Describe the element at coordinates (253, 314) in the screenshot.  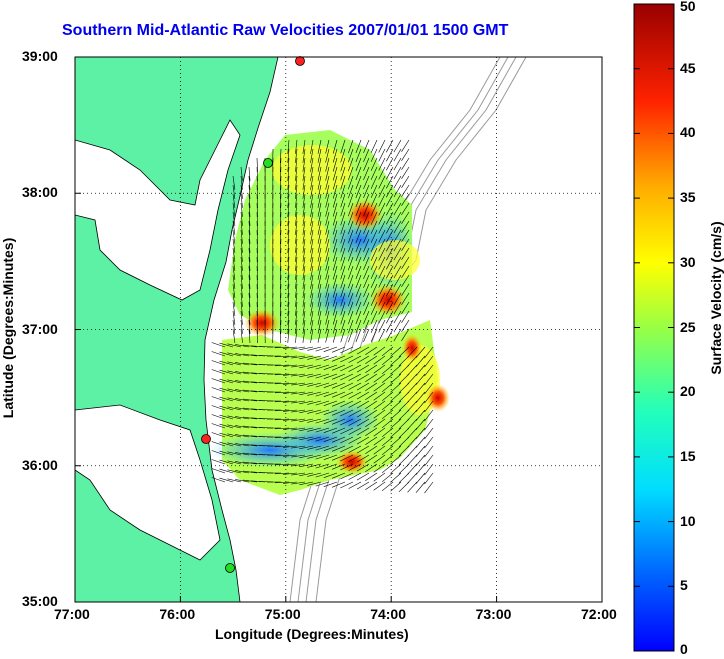
I see `hf-radar-stations` at that location.